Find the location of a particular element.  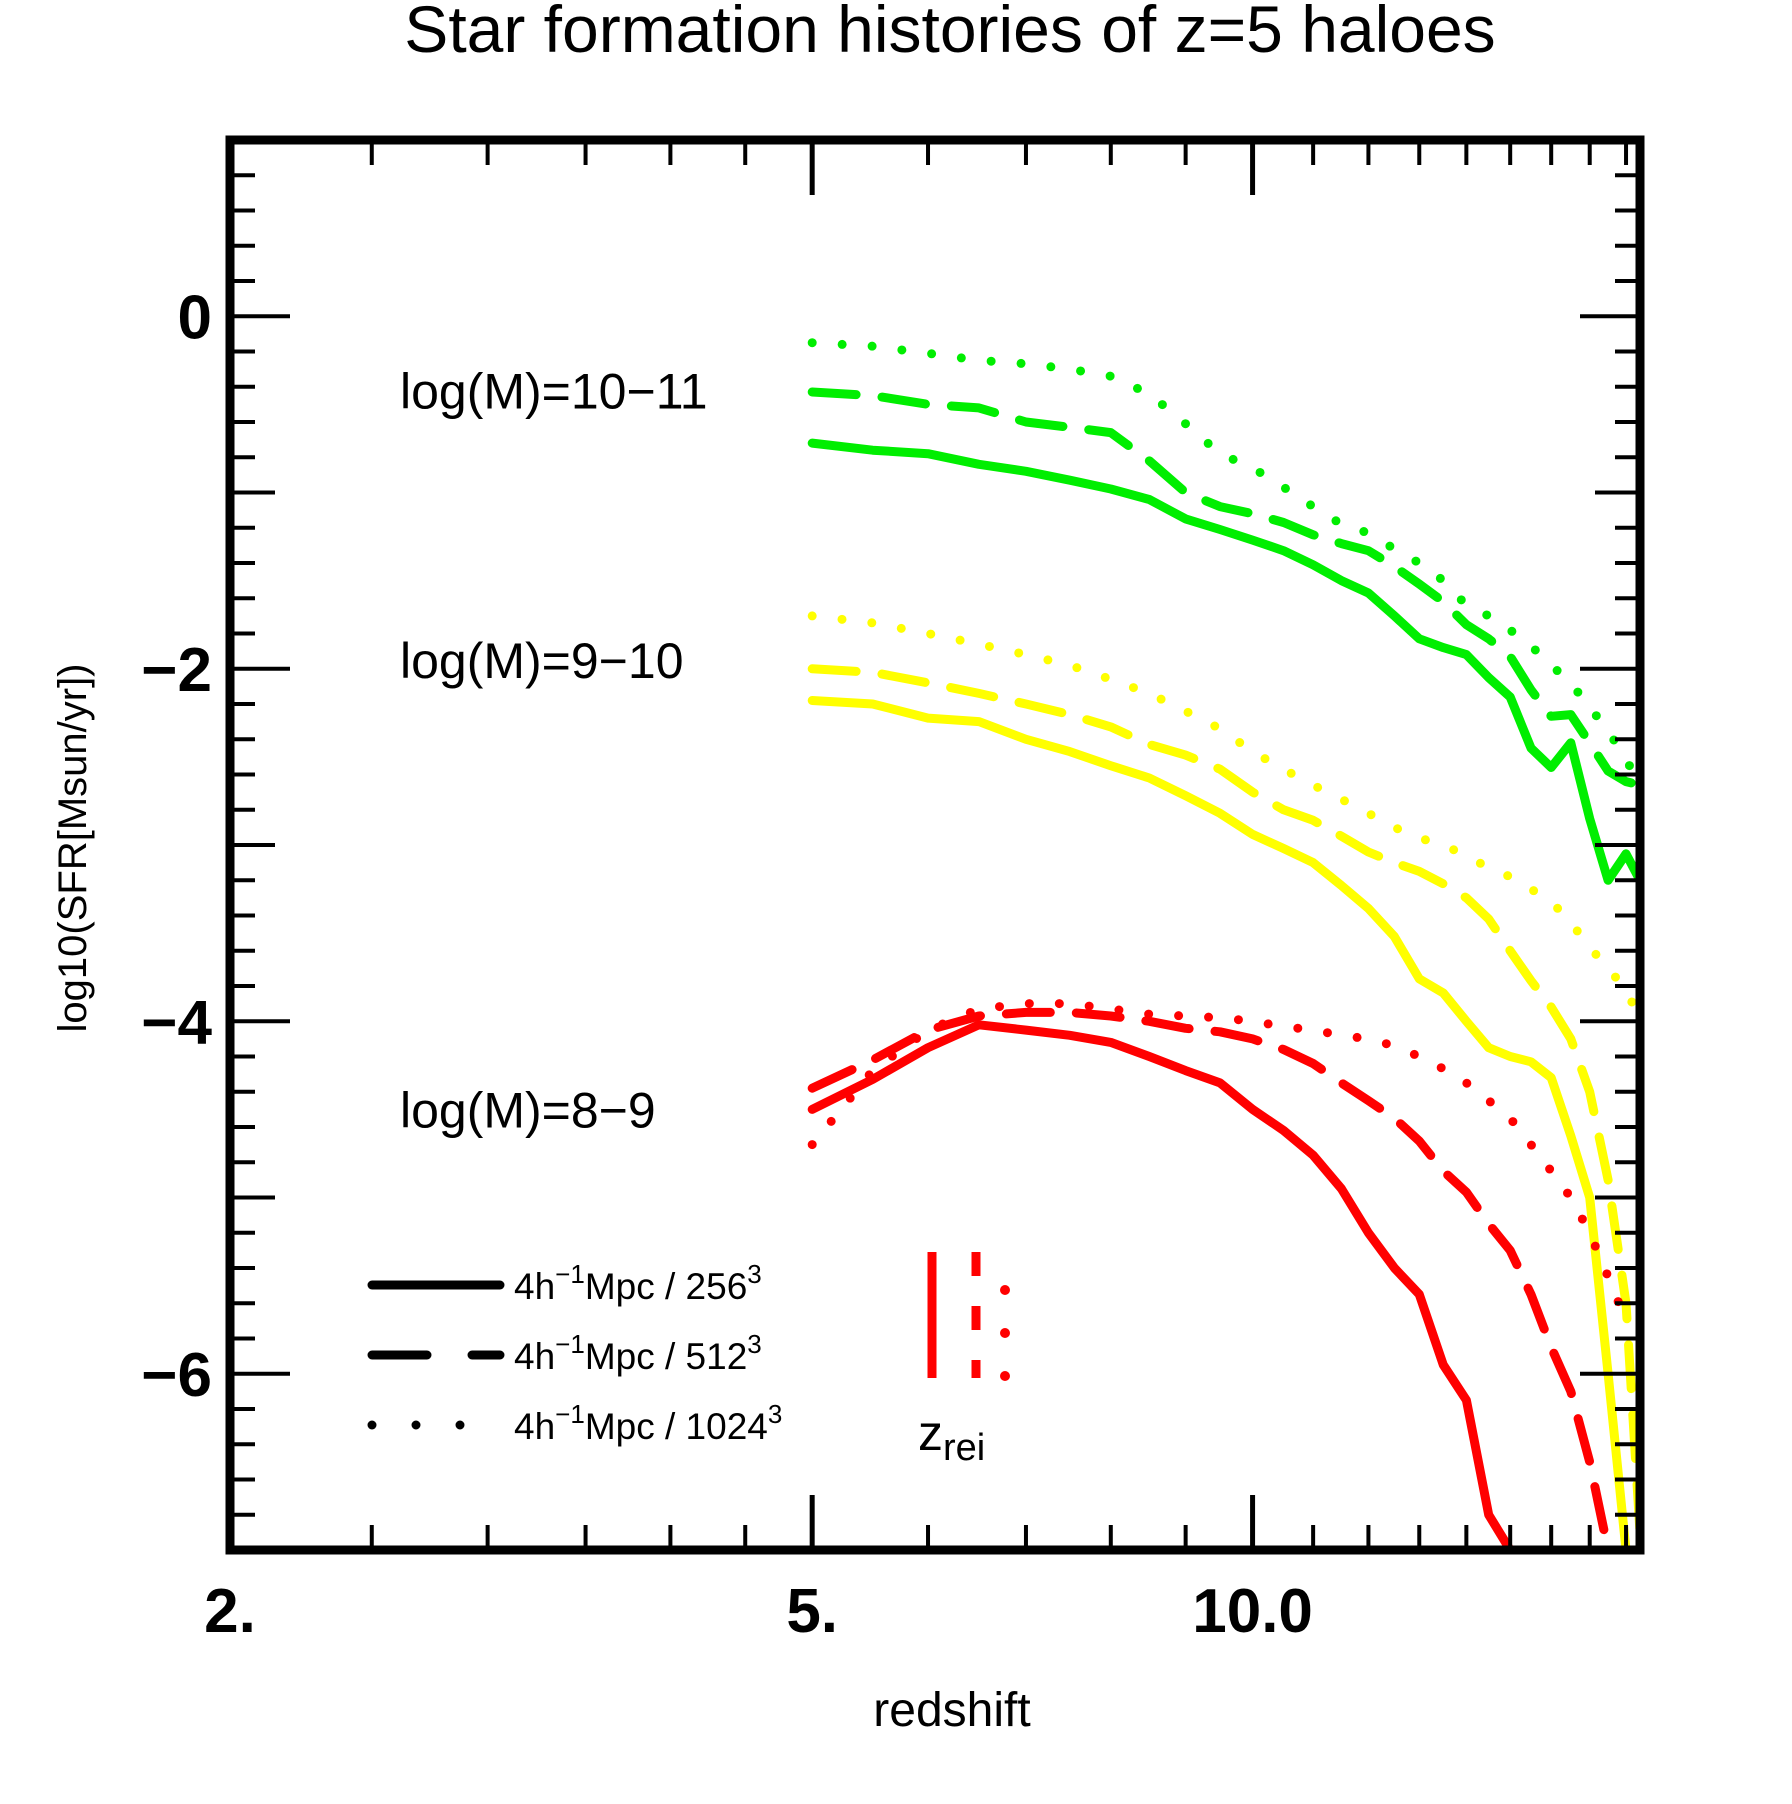

y-tick-label: −2 is located at coordinates (176, 670).